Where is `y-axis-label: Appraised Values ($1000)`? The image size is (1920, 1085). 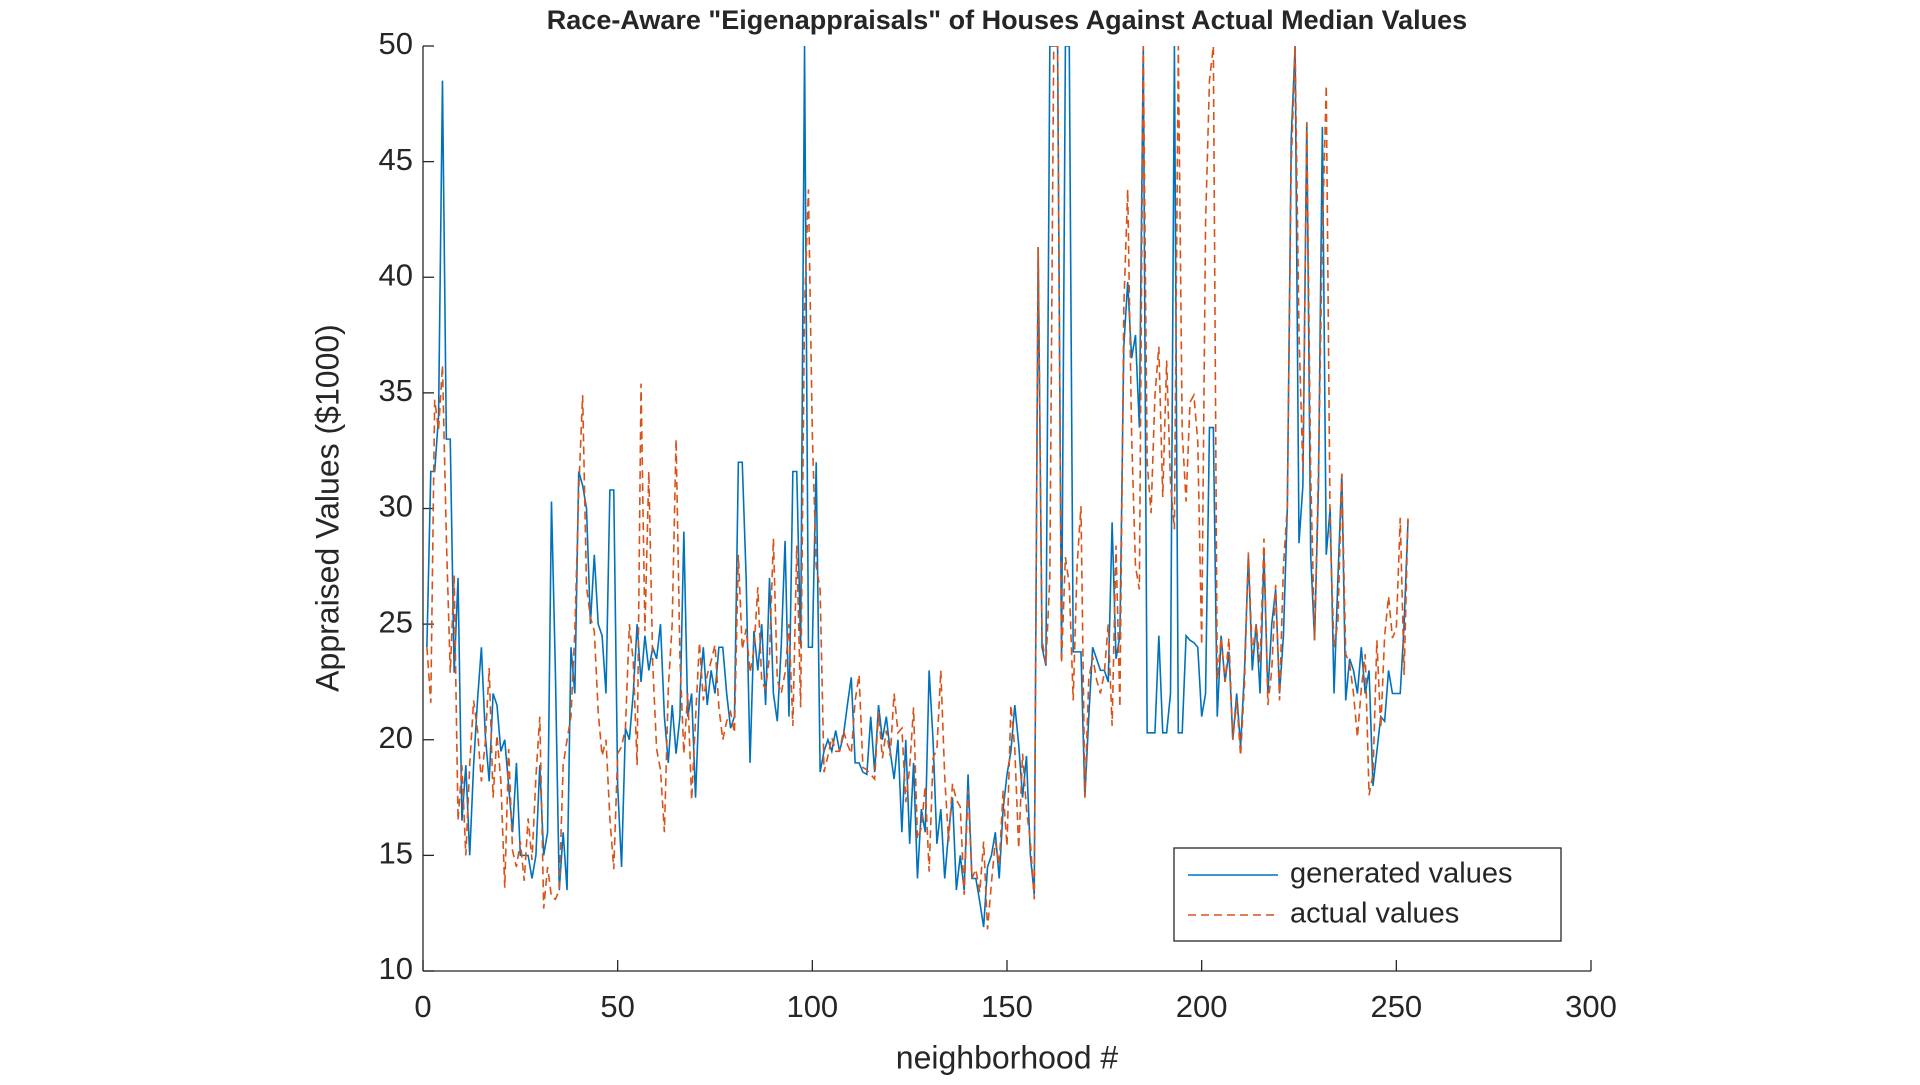
y-axis-label: Appraised Values ($1000) is located at coordinates (327, 508).